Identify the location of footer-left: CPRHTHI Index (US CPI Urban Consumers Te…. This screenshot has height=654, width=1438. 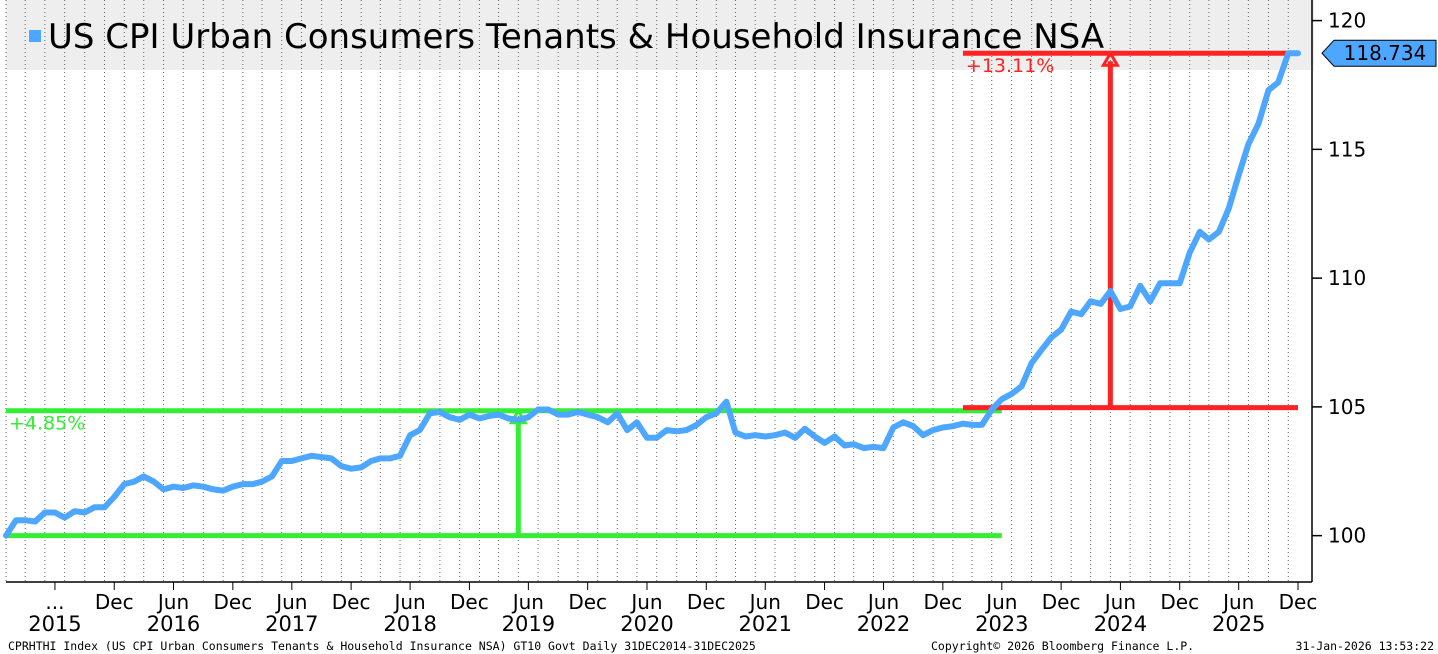
(382, 646).